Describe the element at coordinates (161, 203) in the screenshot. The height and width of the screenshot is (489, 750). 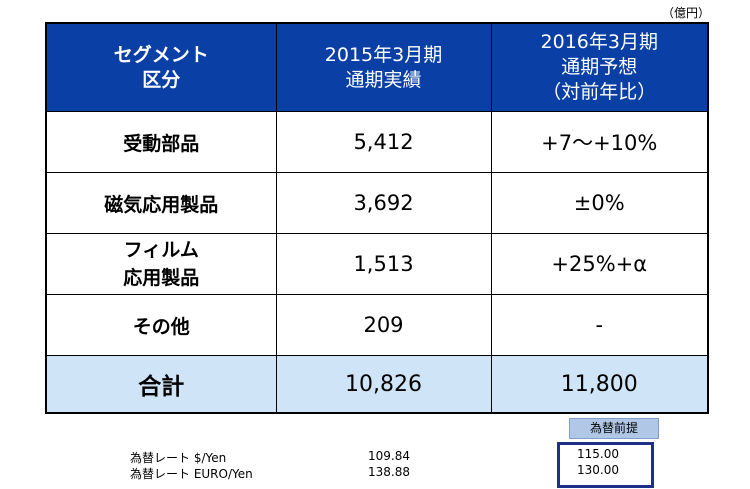
I see `segment-name: 磁気応用製品` at that location.